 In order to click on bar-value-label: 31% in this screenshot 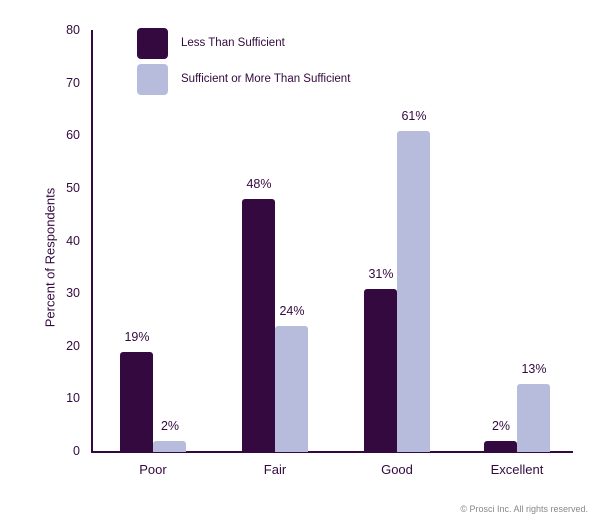, I will do `click(381, 273)`.